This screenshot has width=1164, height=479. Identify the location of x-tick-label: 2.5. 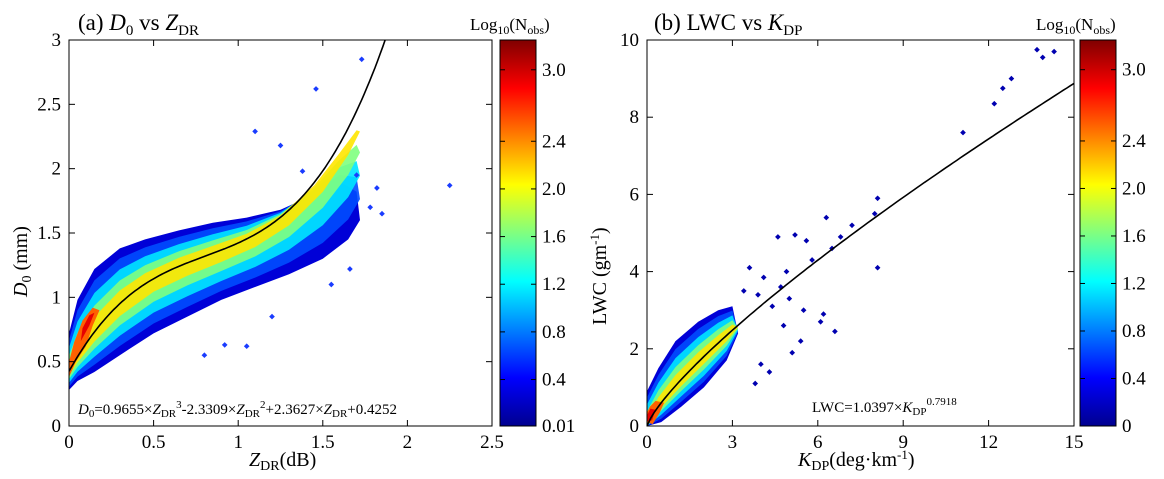
(492, 442).